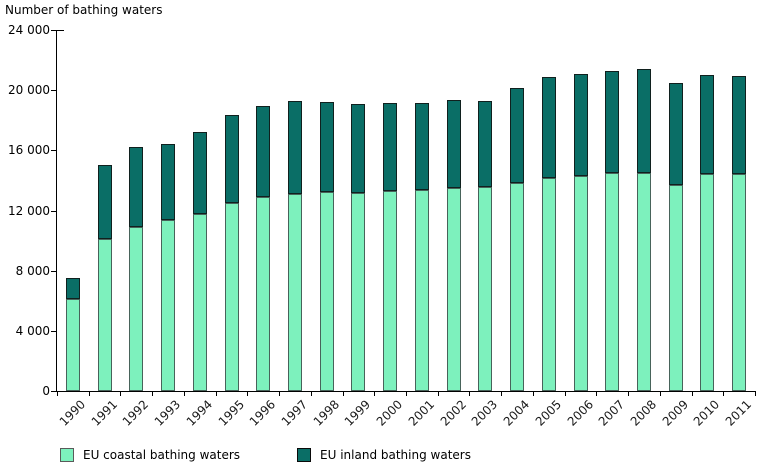 The width and height of the screenshot is (768, 469). Describe the element at coordinates (390, 146) in the screenshot. I see `bar-segment-inland-2000` at that location.